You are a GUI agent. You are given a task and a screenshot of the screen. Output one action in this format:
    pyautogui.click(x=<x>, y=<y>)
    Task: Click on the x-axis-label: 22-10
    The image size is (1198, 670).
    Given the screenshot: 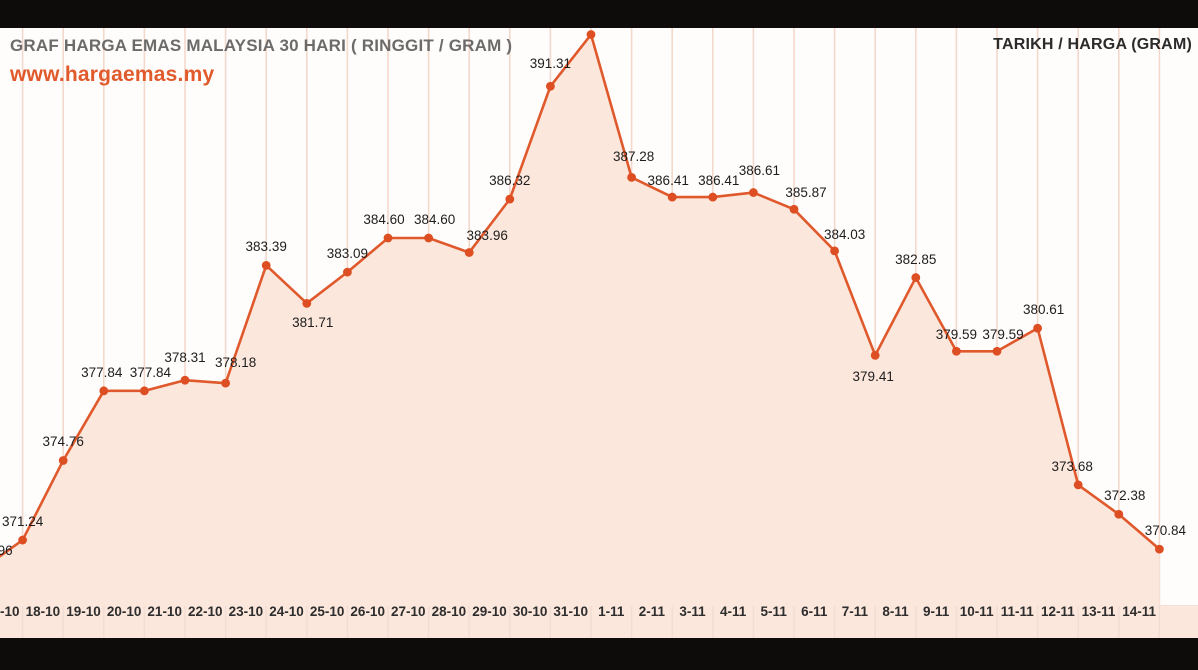 What is the action you would take?
    pyautogui.click(x=205, y=611)
    